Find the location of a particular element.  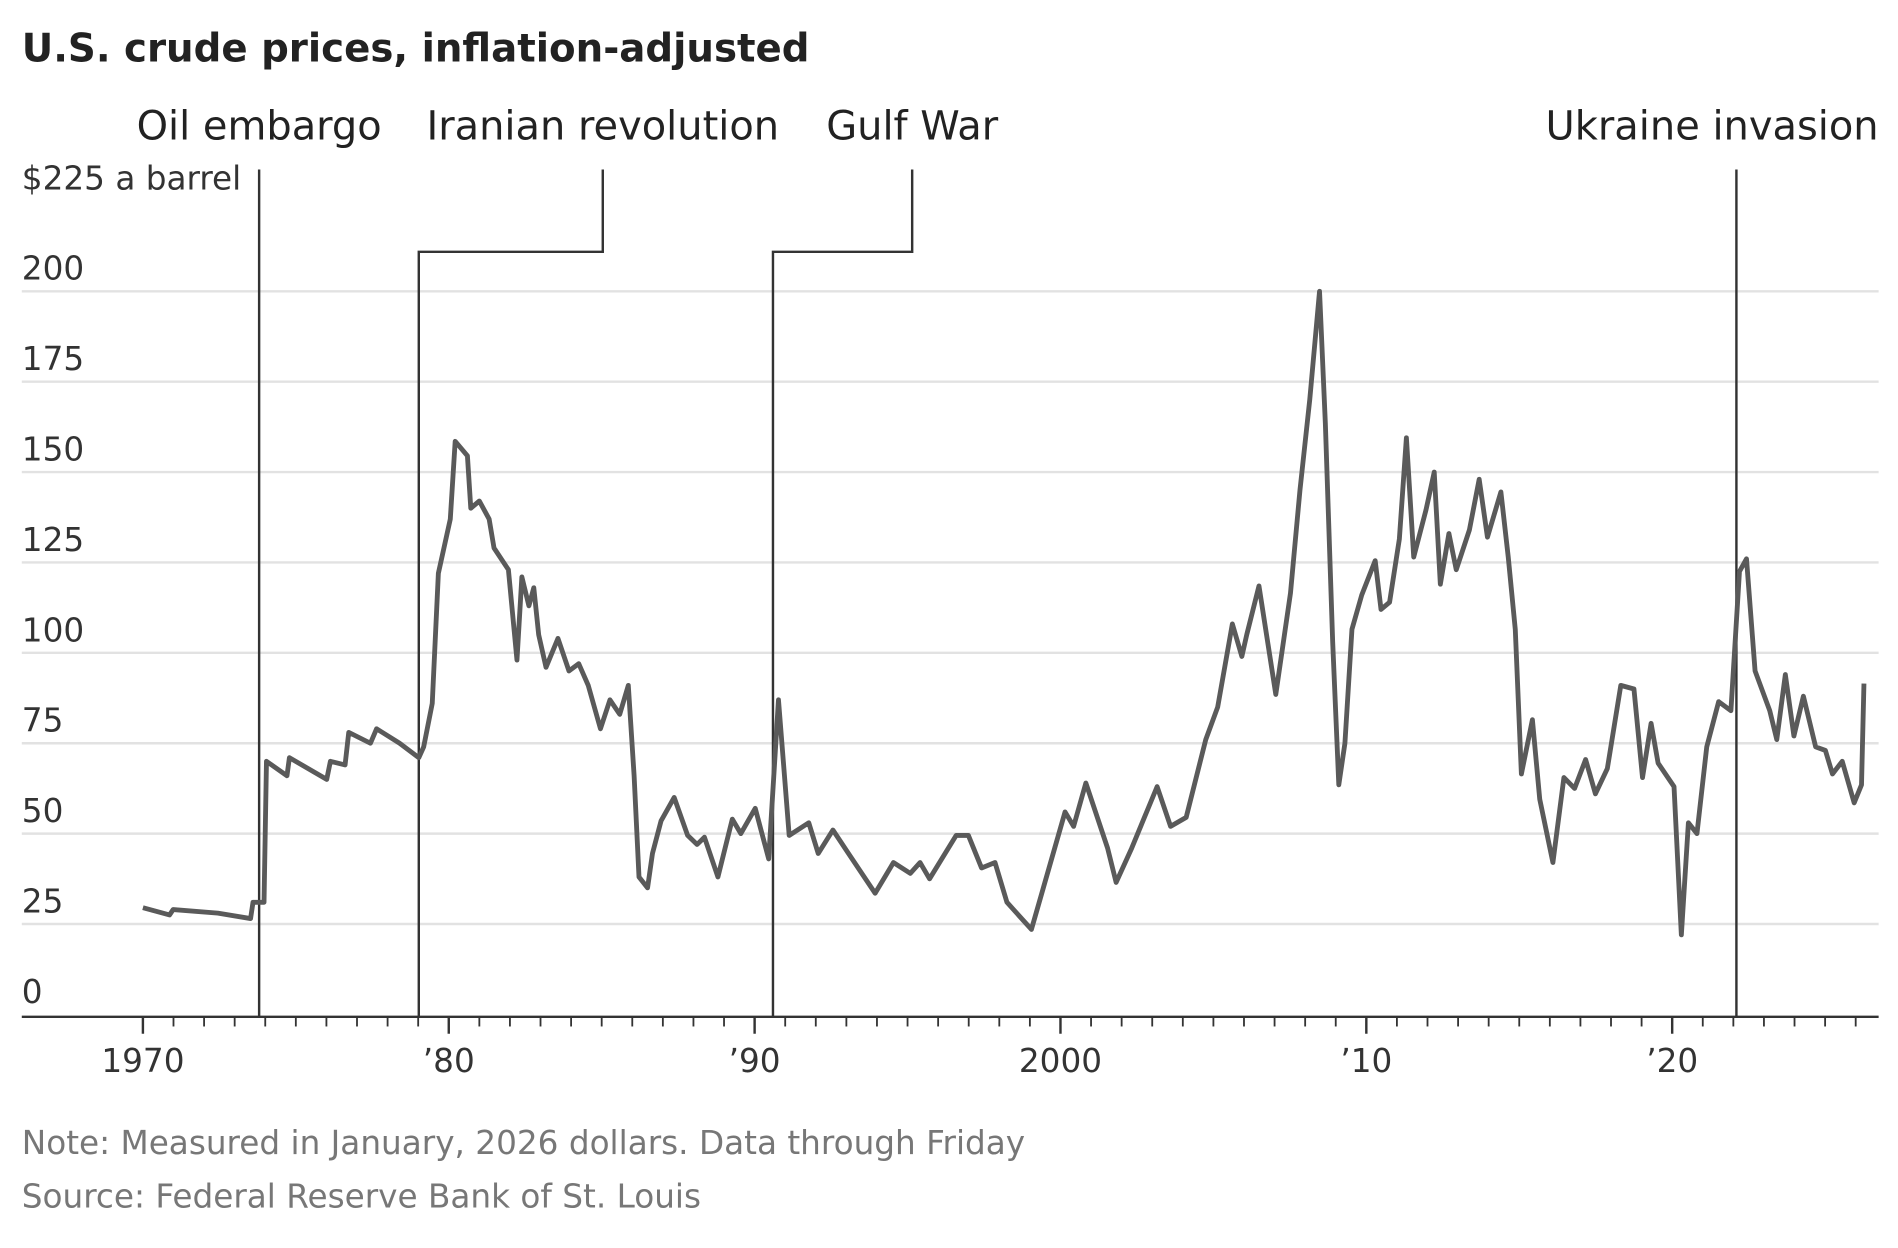

x-tick-label: 2000 is located at coordinates (1060, 1061).